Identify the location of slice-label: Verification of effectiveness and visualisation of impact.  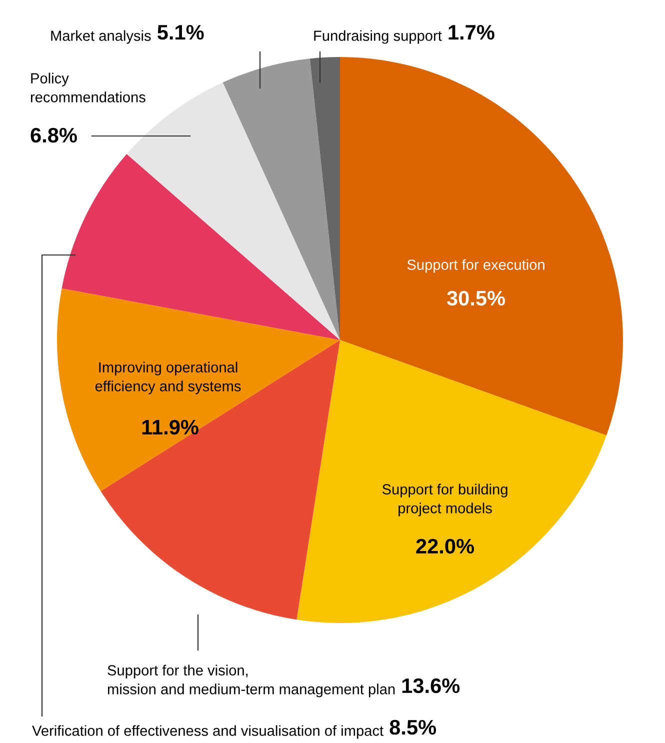
(208, 732).